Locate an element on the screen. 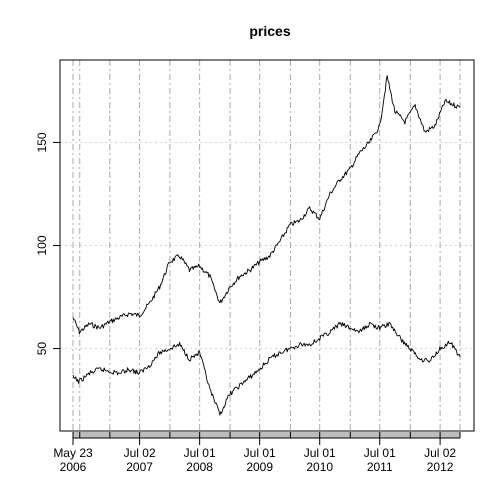 The width and height of the screenshot is (504, 504). x-tick-label-year: 2012 is located at coordinates (440, 467).